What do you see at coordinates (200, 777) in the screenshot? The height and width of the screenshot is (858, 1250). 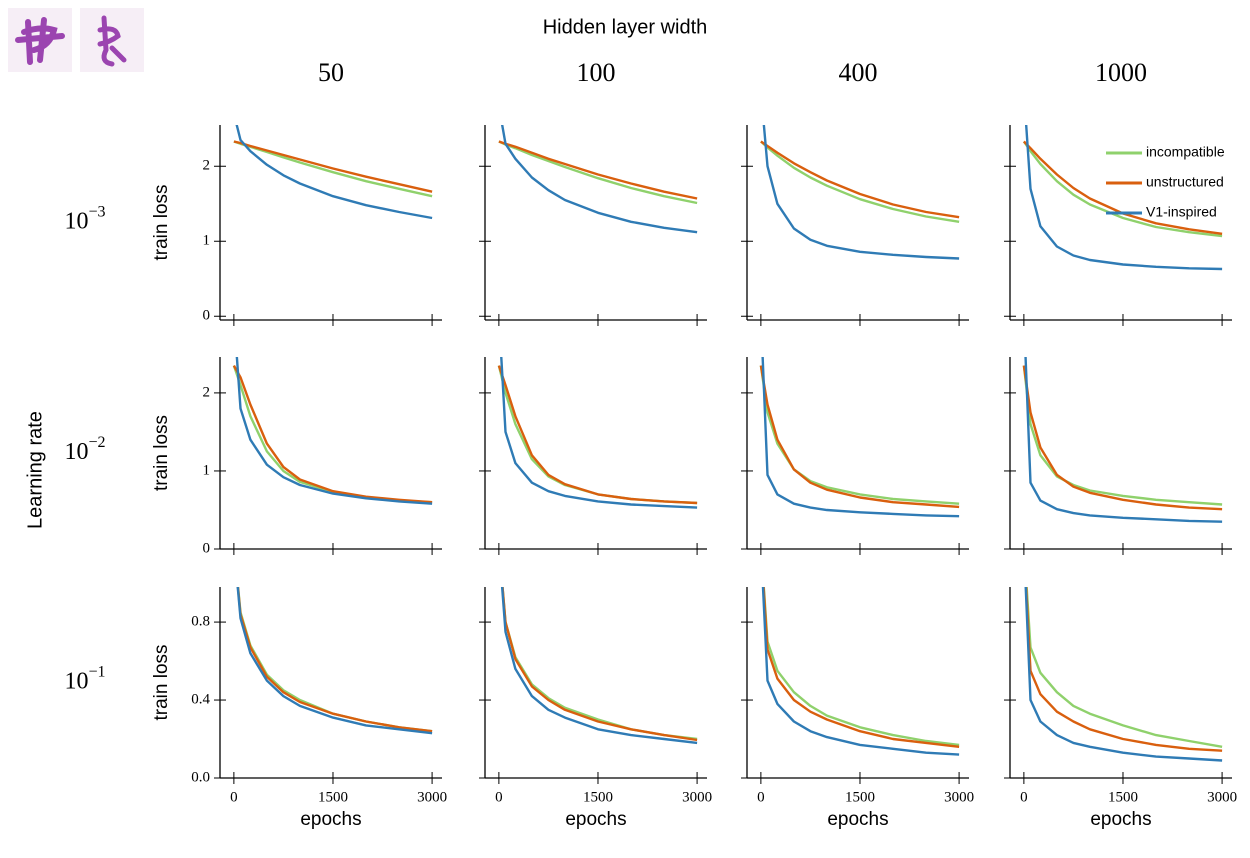 I see `y-tick-label: 0.0` at bounding box center [200, 777].